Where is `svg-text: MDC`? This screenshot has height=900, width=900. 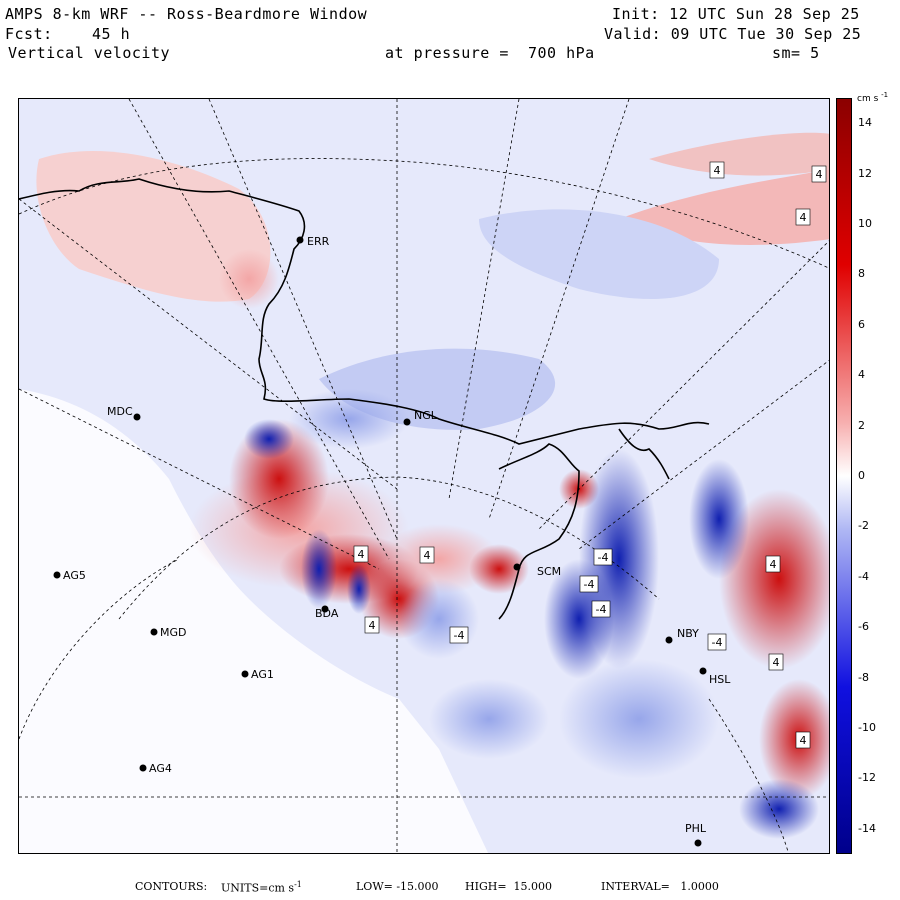
svg-text: MDC is located at coordinates (120, 411).